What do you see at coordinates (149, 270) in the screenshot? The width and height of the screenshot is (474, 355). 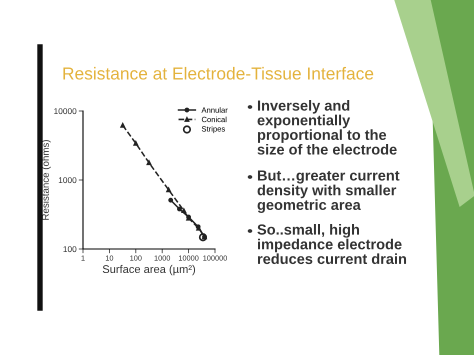 I see `x-axis-title: Surface area (µm²)` at bounding box center [149, 270].